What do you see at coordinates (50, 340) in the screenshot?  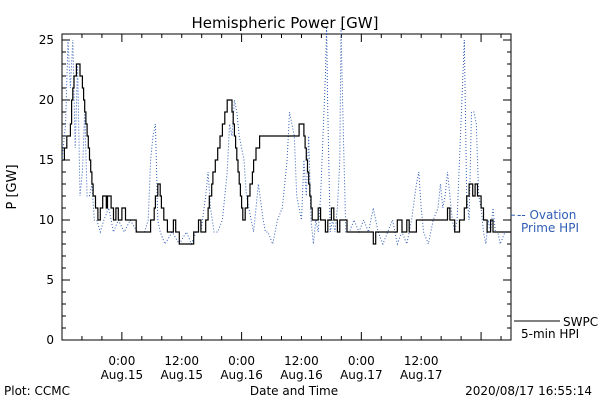 I see `y-tick-label: 0` at bounding box center [50, 340].